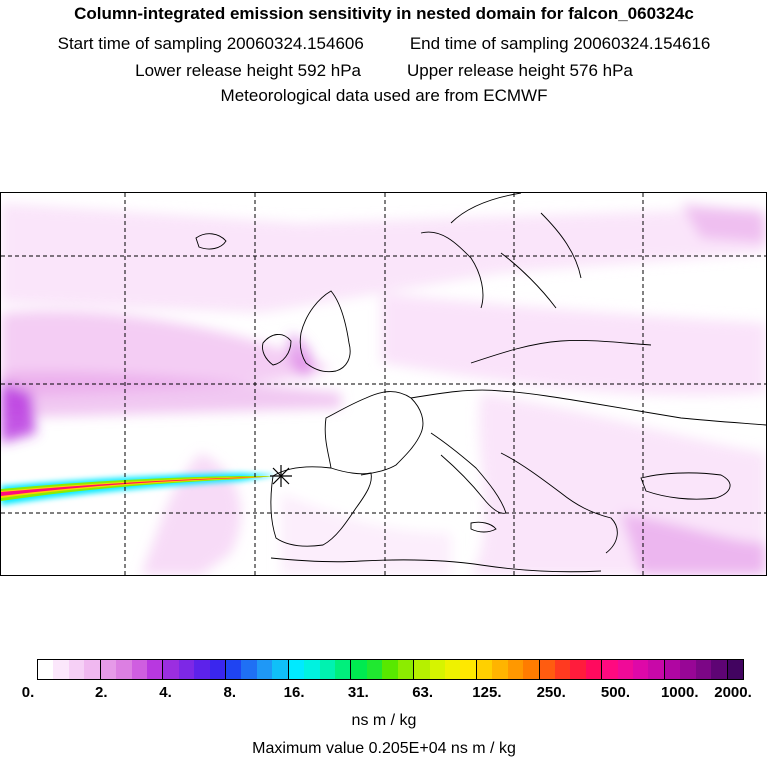  I want to click on start-time-label: Start time of sampling 20060324.154606, so click(210, 43).